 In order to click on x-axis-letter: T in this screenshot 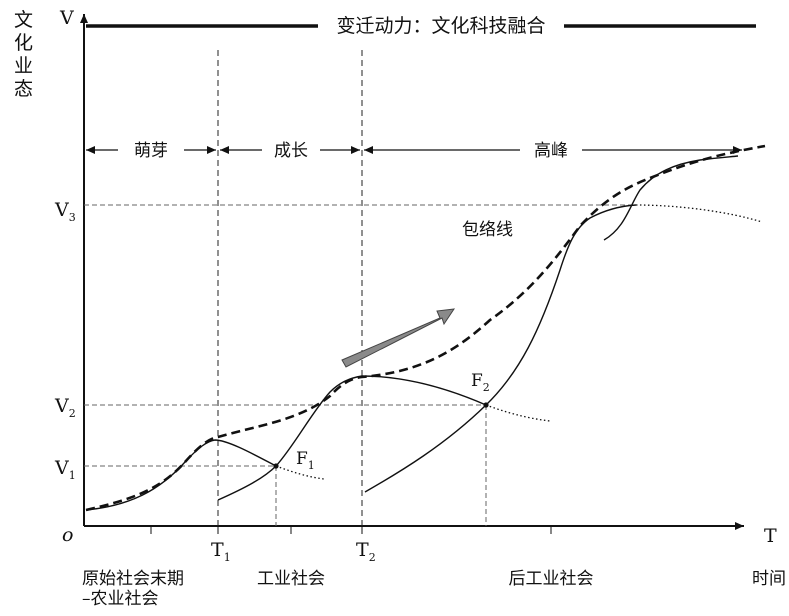, I will do `click(770, 536)`.